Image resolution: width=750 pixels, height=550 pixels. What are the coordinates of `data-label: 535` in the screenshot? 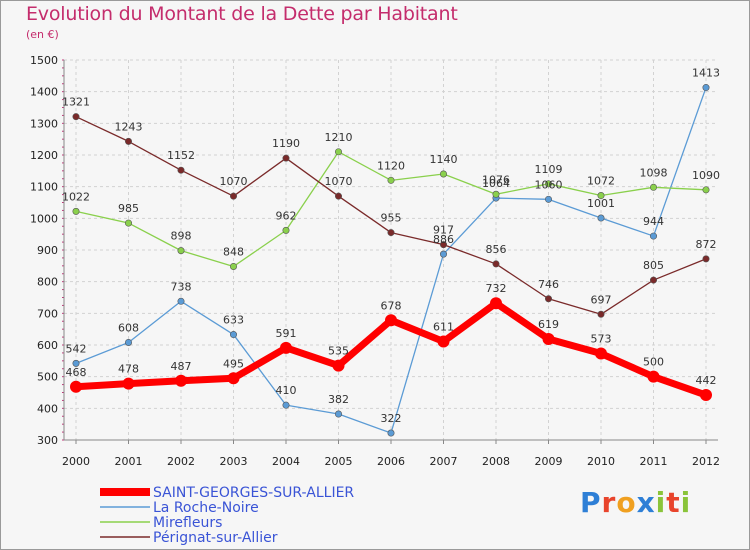 It's located at (338, 351).